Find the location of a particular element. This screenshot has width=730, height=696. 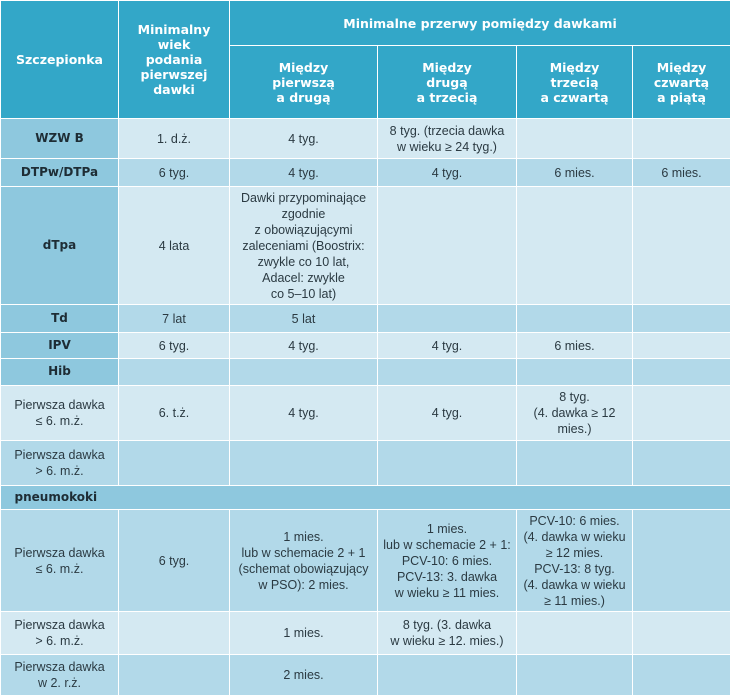

section-label: pneumokoki is located at coordinates (365, 497).